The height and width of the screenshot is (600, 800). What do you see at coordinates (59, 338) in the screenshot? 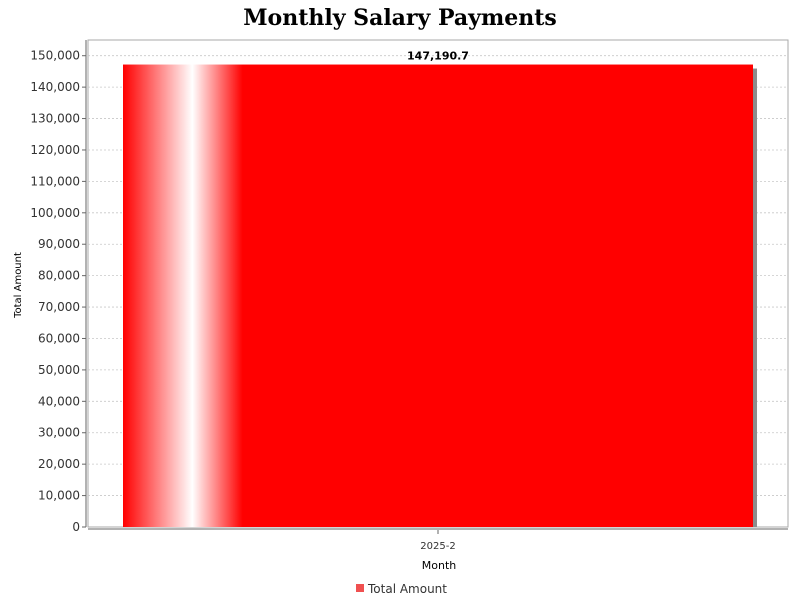
I see `y-tick-label: 60,000` at bounding box center [59, 338].